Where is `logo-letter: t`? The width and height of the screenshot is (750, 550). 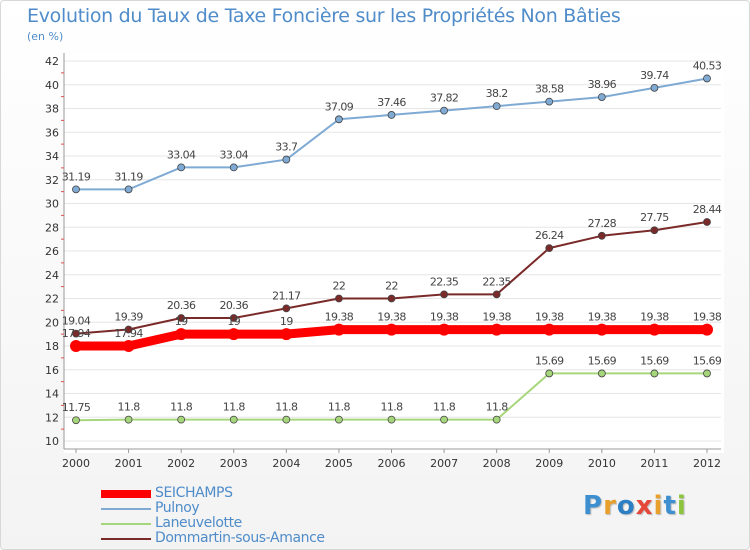
logo-letter: t is located at coordinates (670, 506).